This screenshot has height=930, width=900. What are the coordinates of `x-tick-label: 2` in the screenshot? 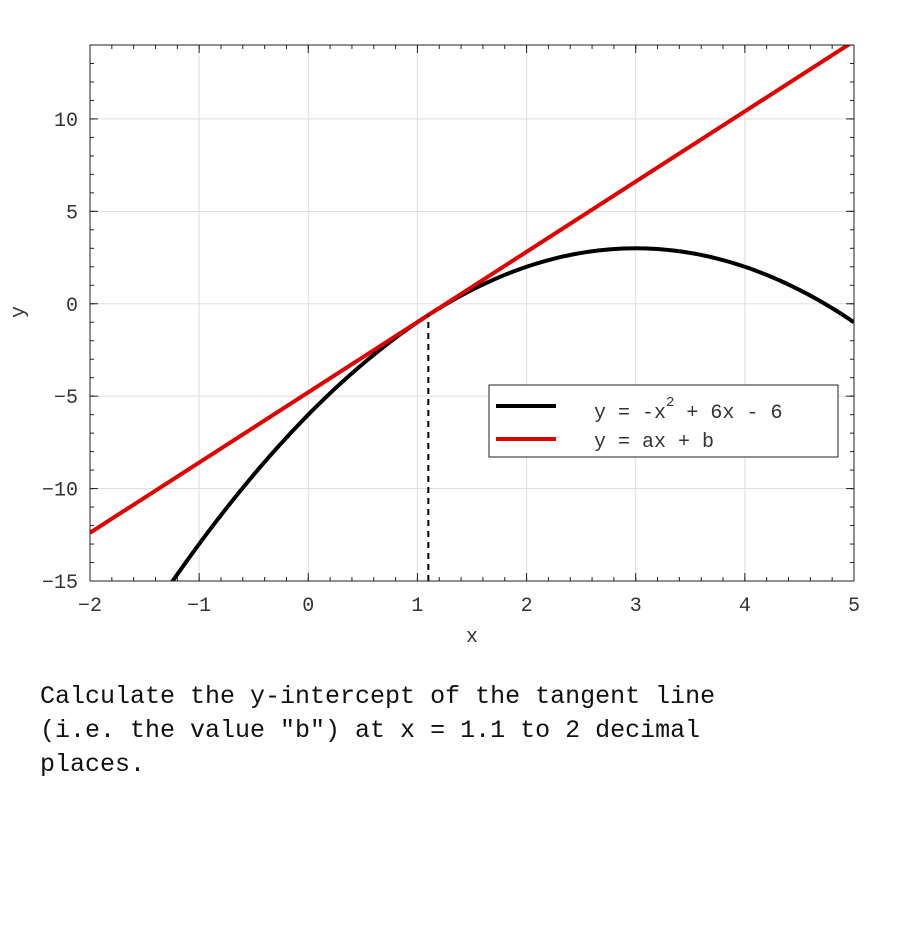 It's located at (527, 606).